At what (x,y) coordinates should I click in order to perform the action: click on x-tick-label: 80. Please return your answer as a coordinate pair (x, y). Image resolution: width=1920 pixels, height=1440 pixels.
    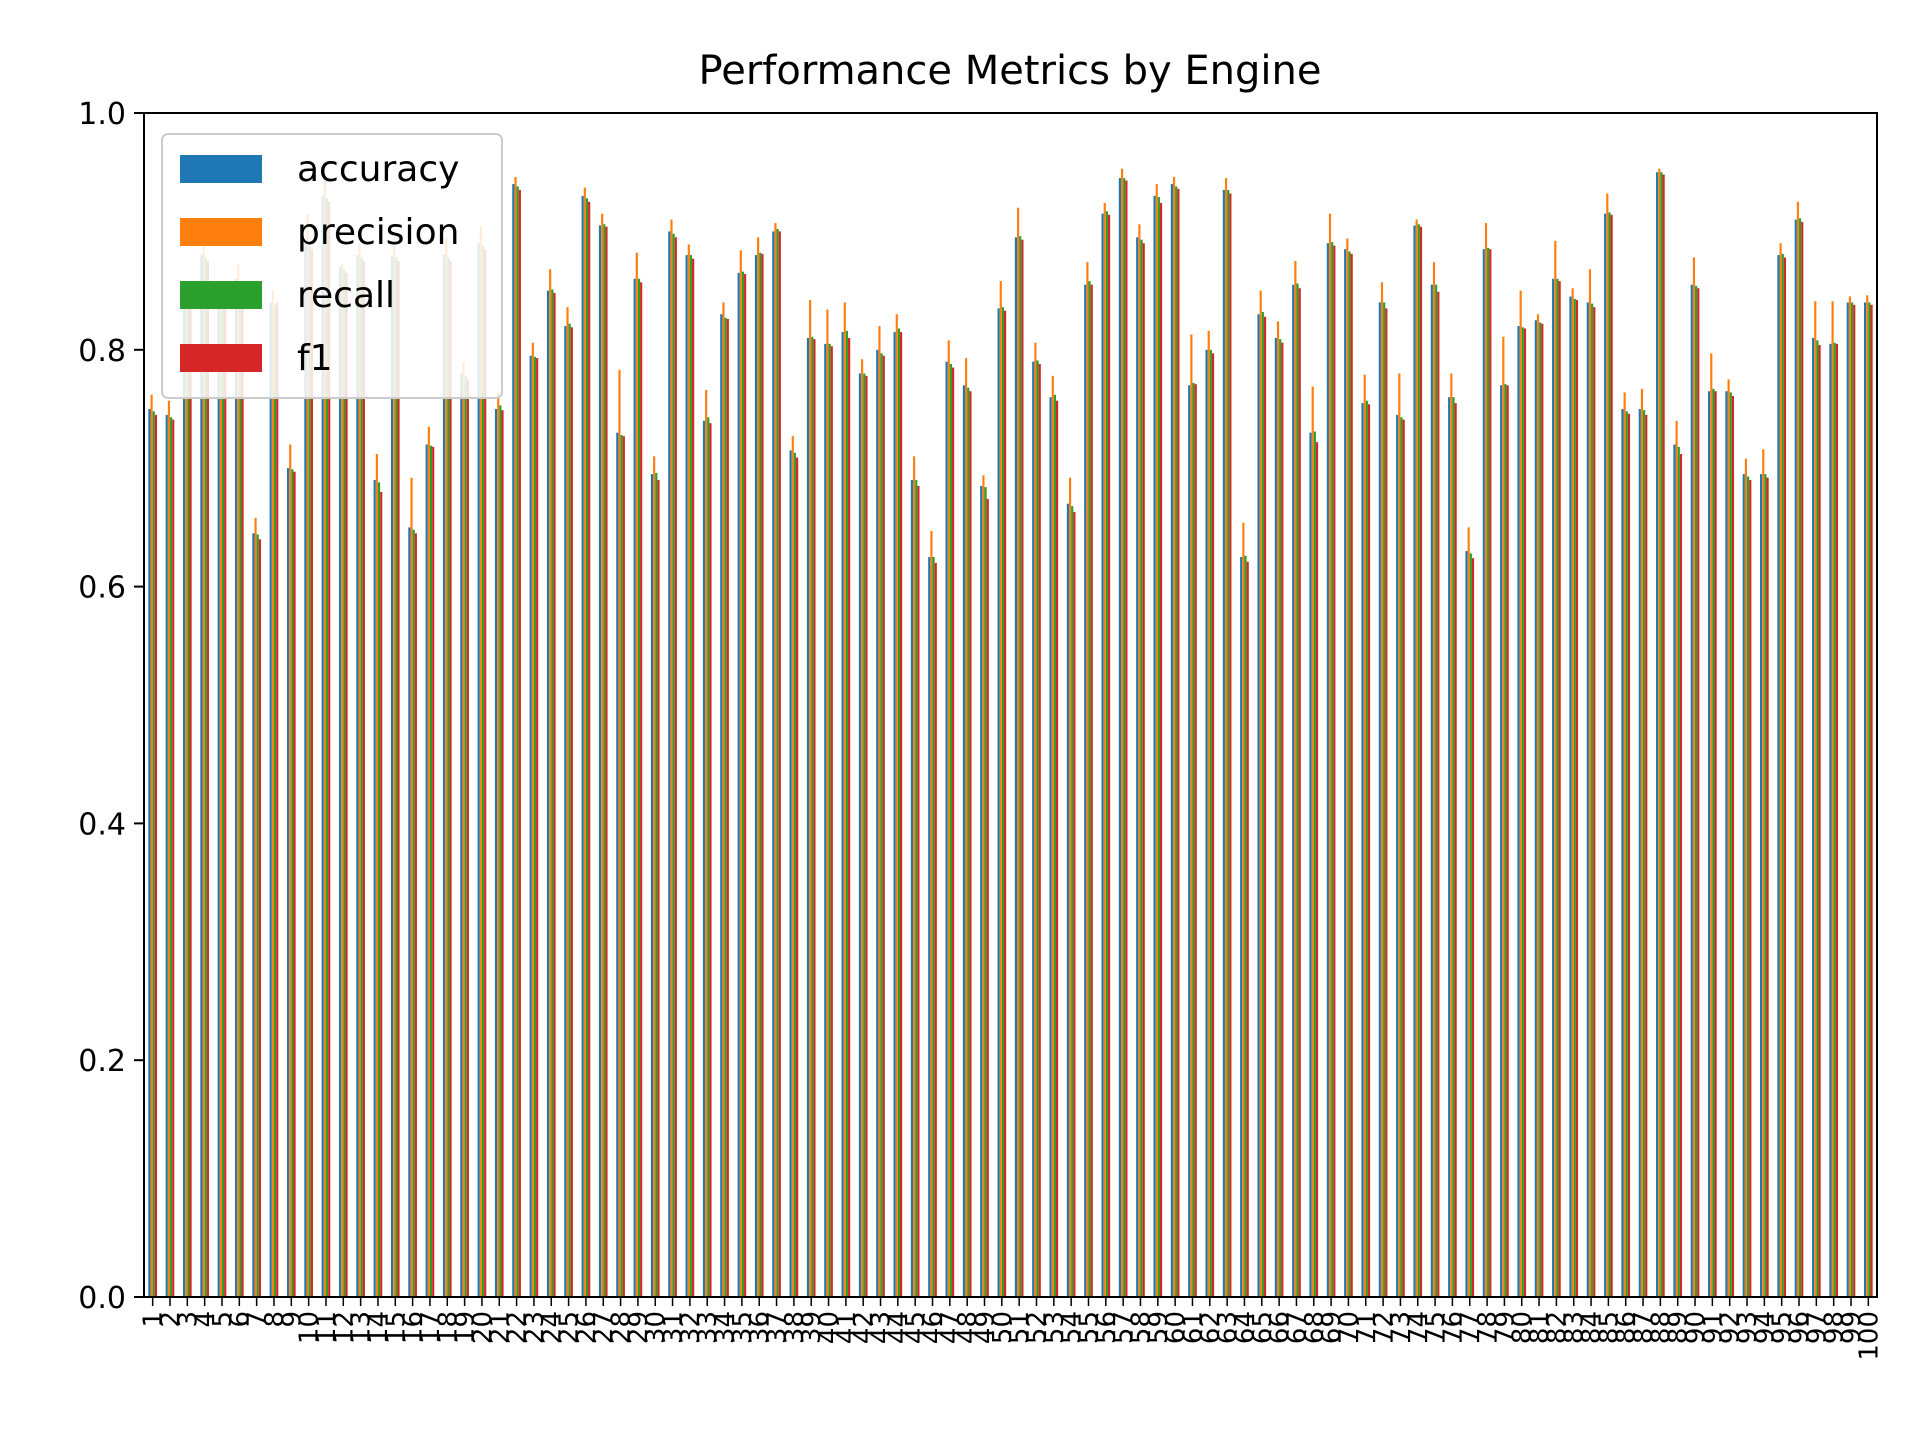
    Looking at the image, I should click on (1523, 1327).